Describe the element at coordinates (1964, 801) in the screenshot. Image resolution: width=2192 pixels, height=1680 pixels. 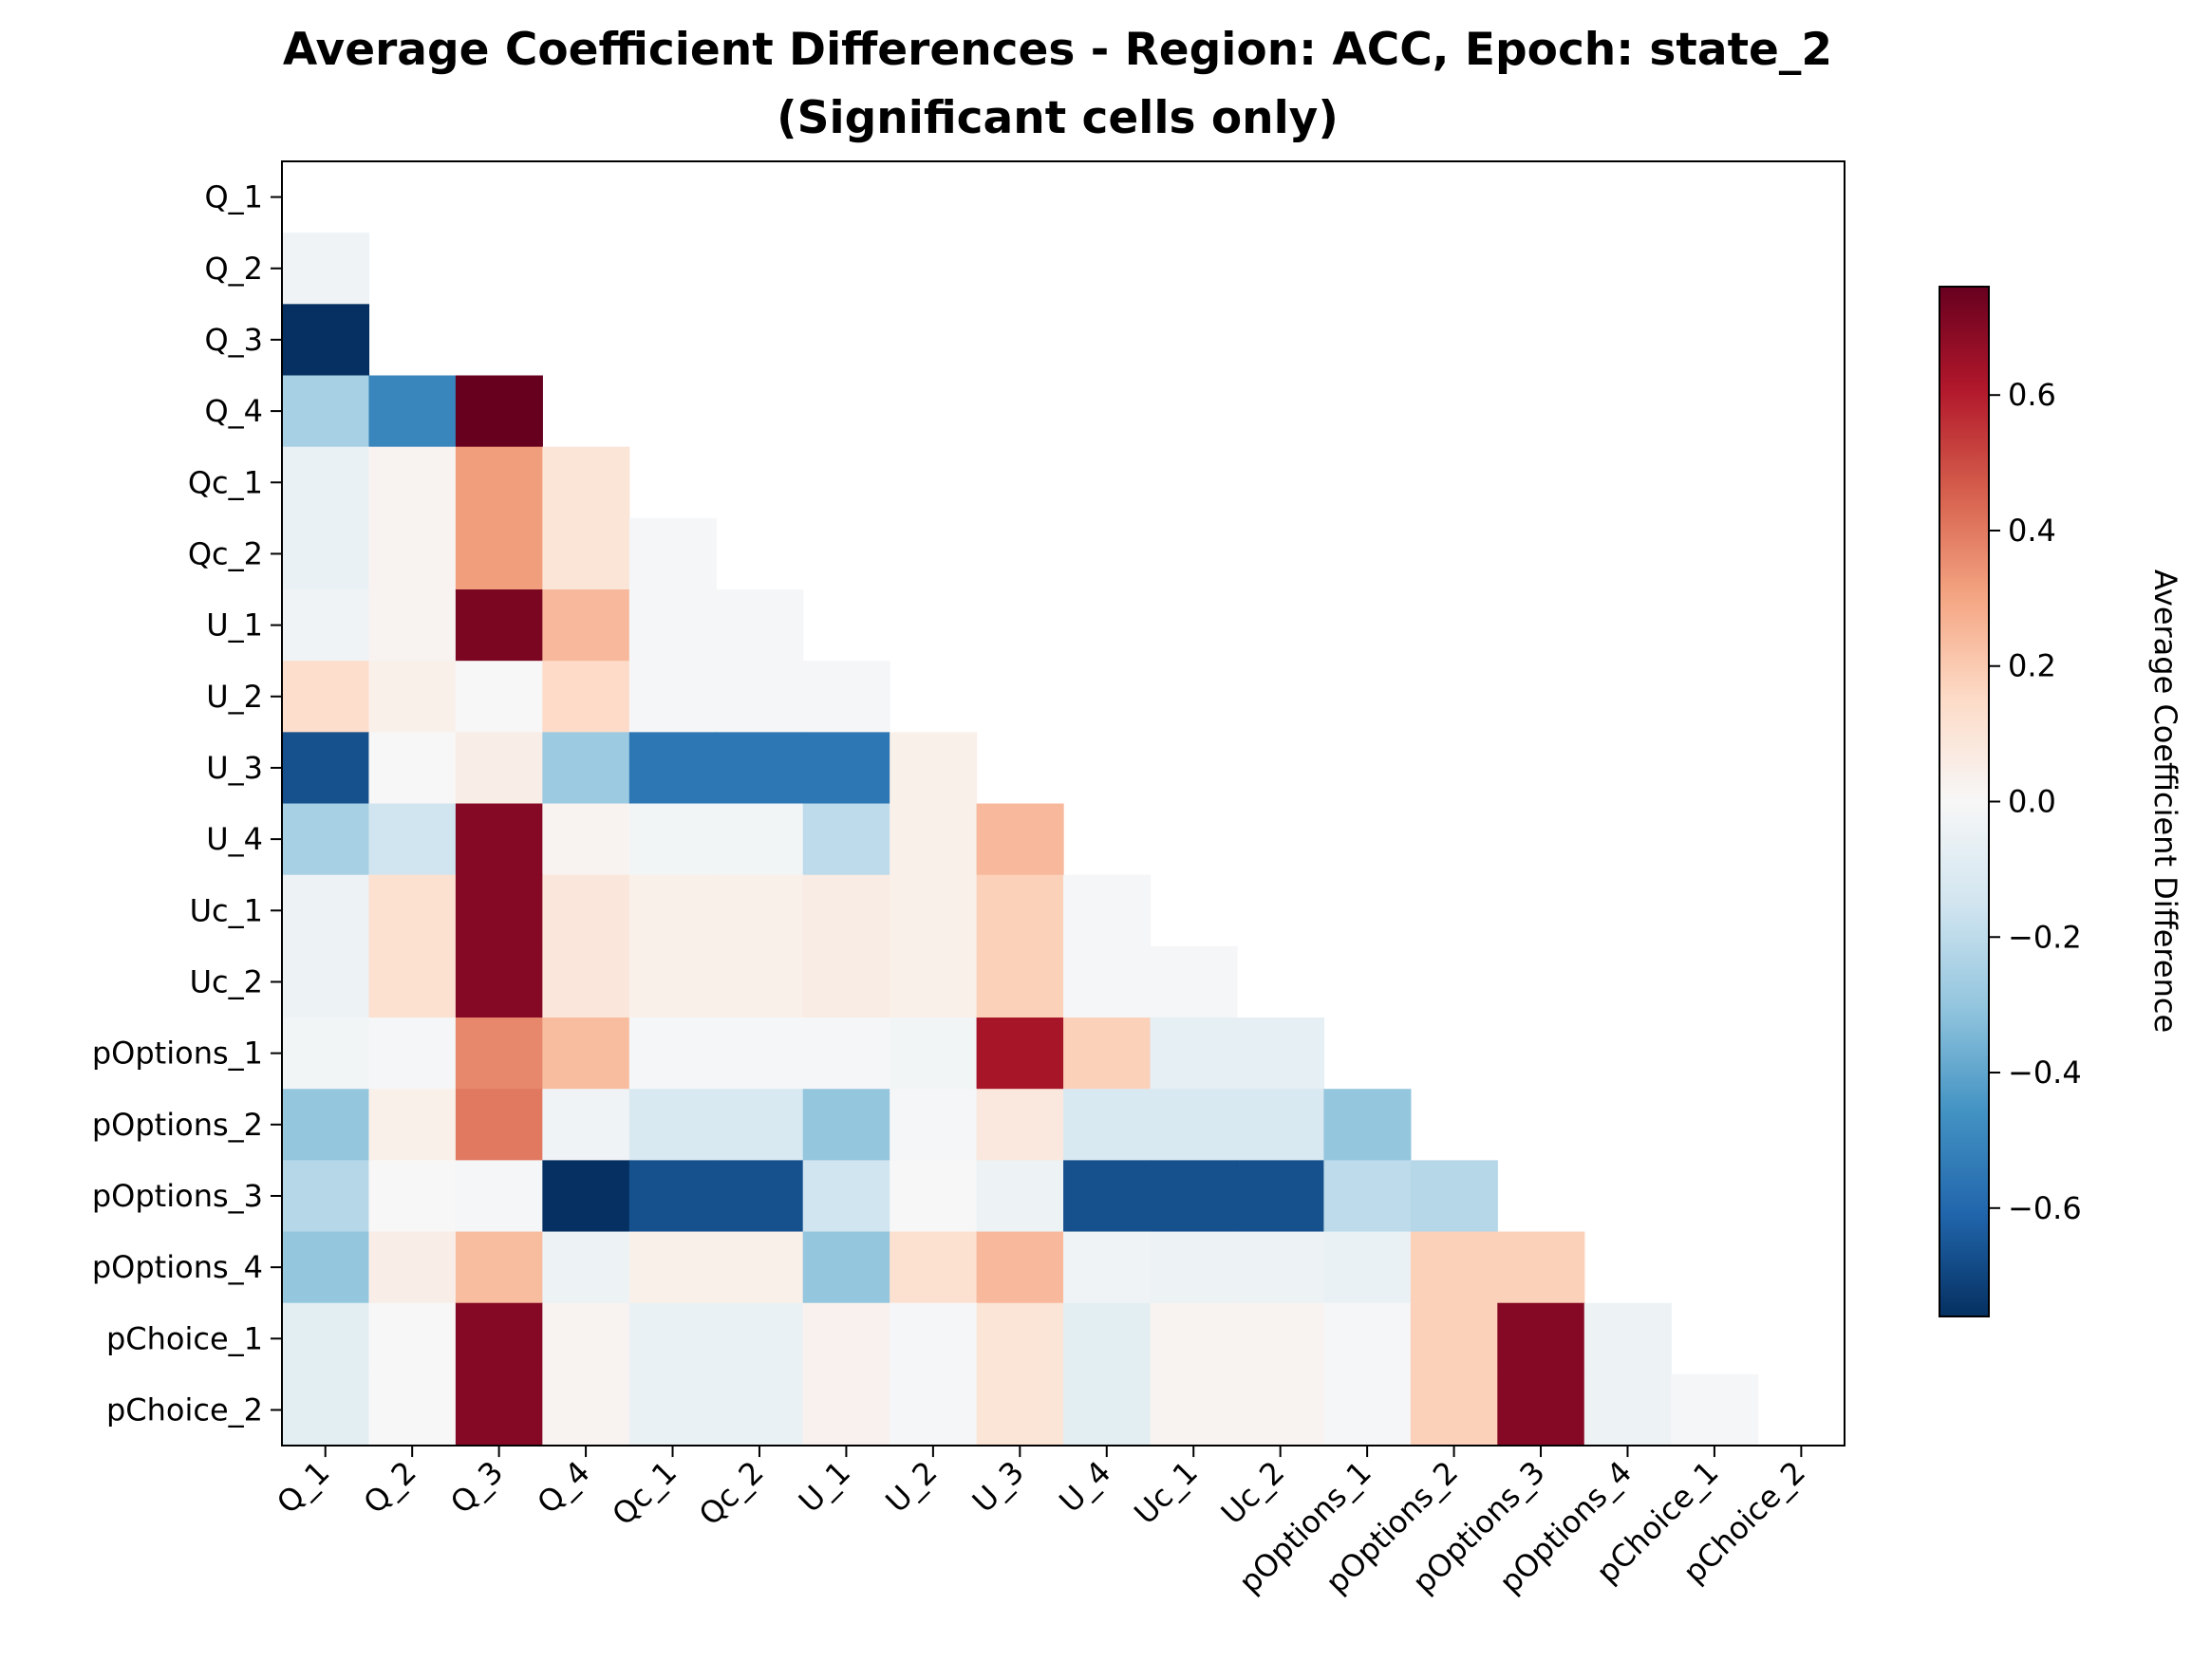
I see `colorbar` at that location.